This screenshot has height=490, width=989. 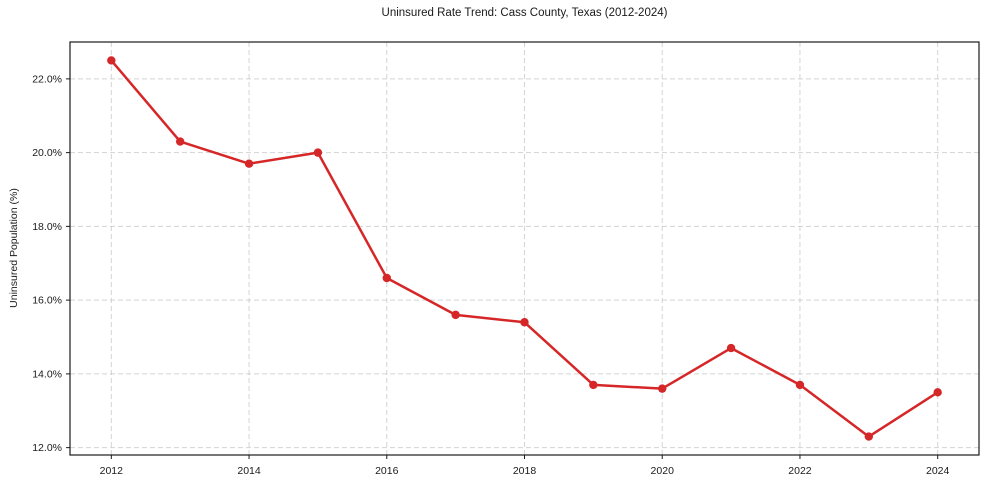 What do you see at coordinates (525, 471) in the screenshot?
I see `x-tick-label: 2018` at bounding box center [525, 471].